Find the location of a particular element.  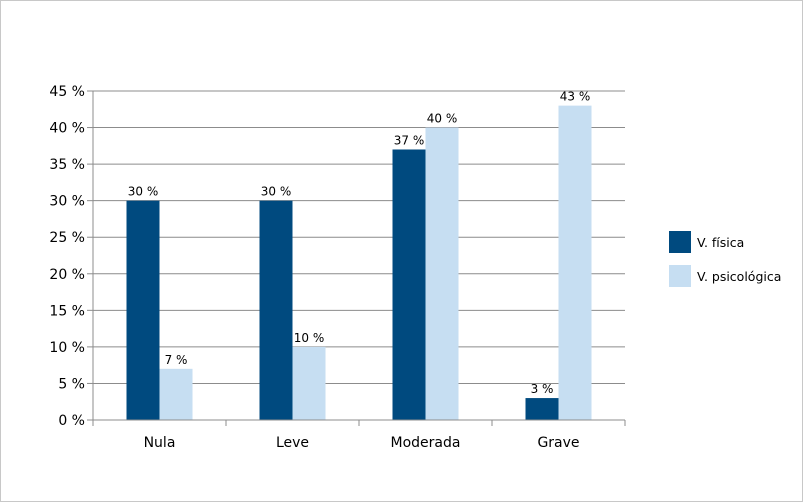

legend-swatch-psicologica is located at coordinates (680, 276).